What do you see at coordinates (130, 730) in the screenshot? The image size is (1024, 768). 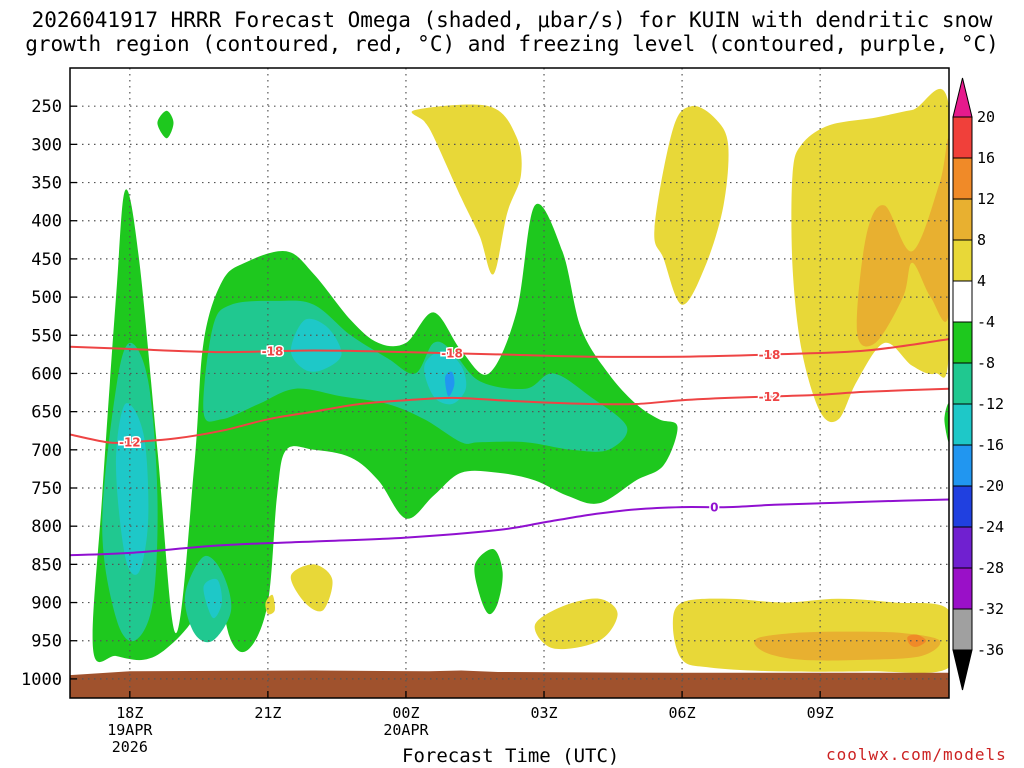 I see `x-tick-sublabel: 19APR` at bounding box center [130, 730].